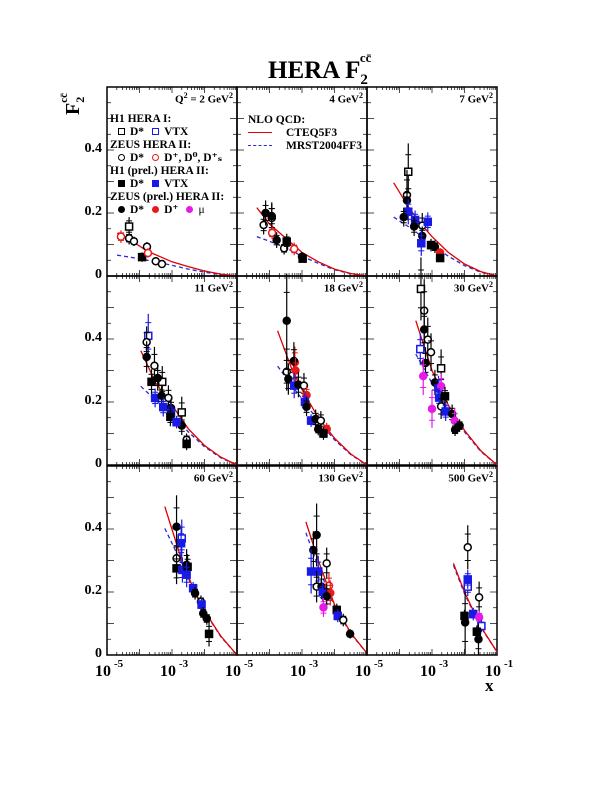 The height and width of the screenshot is (792, 612). Describe the element at coordinates (121, 131) in the screenshot. I see `square-open-black-marker-icon` at that location.